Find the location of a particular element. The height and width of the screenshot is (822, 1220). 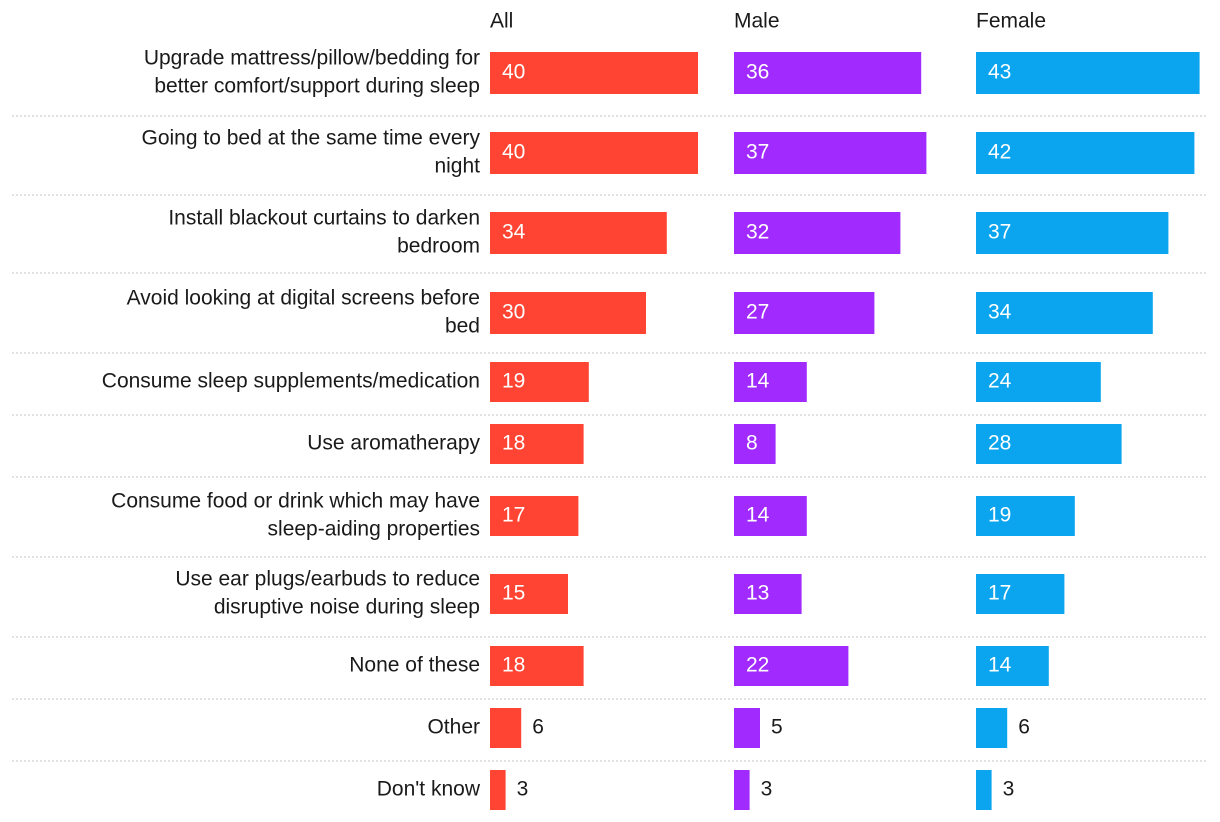

category-label: Don't know is located at coordinates (429, 789).